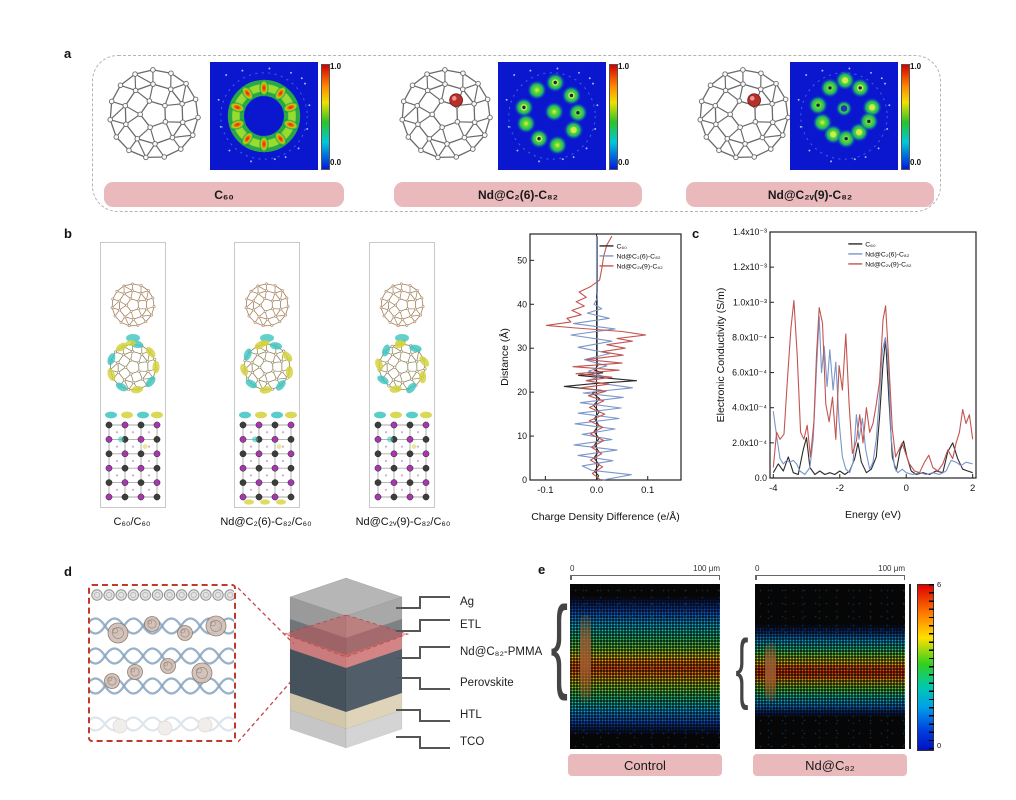 The height and width of the screenshot is (800, 1016). I want to click on perovskite-fullerene-network-inset, so click(171, 663).